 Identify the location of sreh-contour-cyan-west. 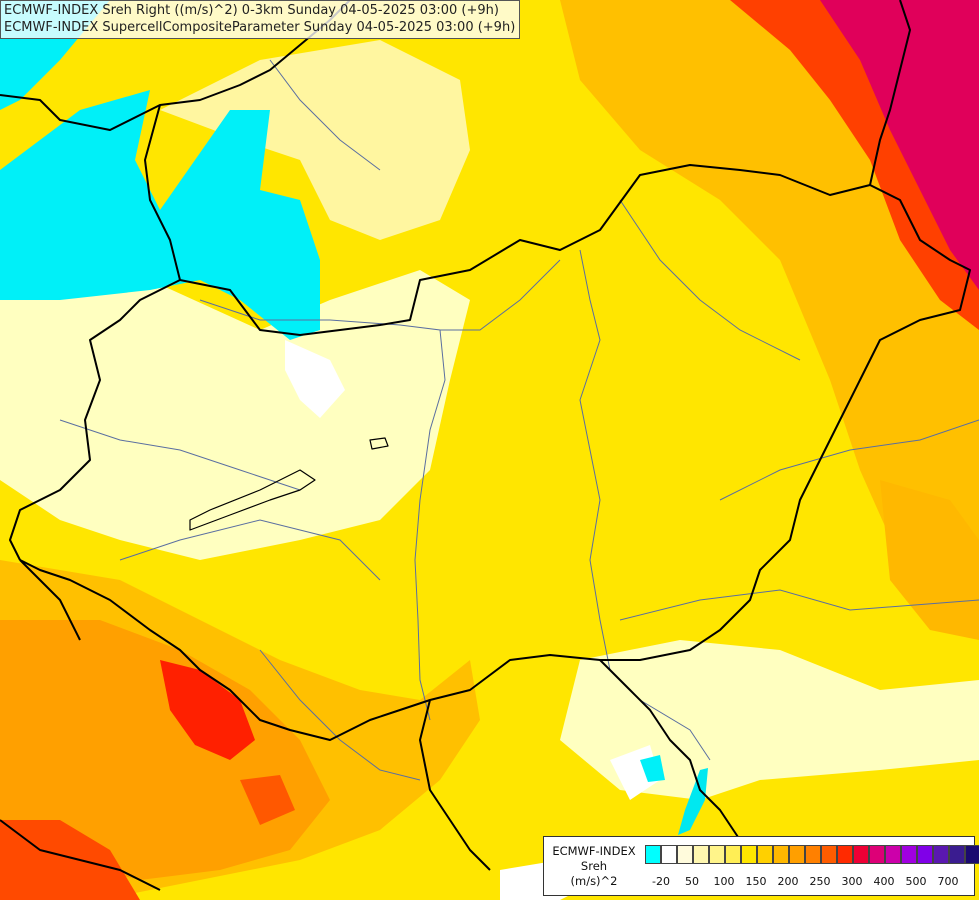
(160, 215).